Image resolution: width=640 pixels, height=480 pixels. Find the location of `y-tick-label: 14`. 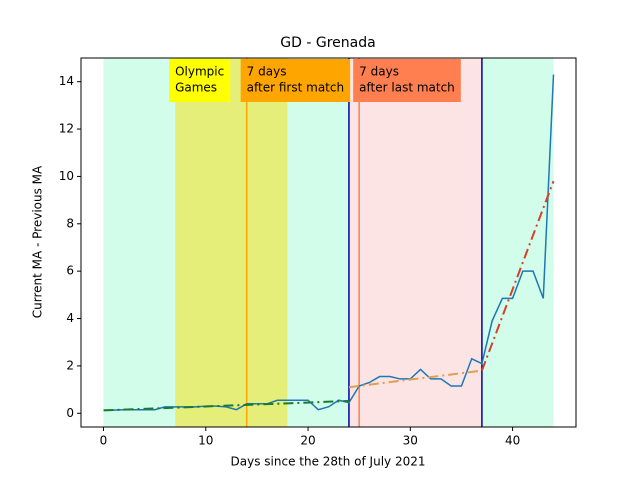

y-tick-label: 14 is located at coordinates (66, 81).